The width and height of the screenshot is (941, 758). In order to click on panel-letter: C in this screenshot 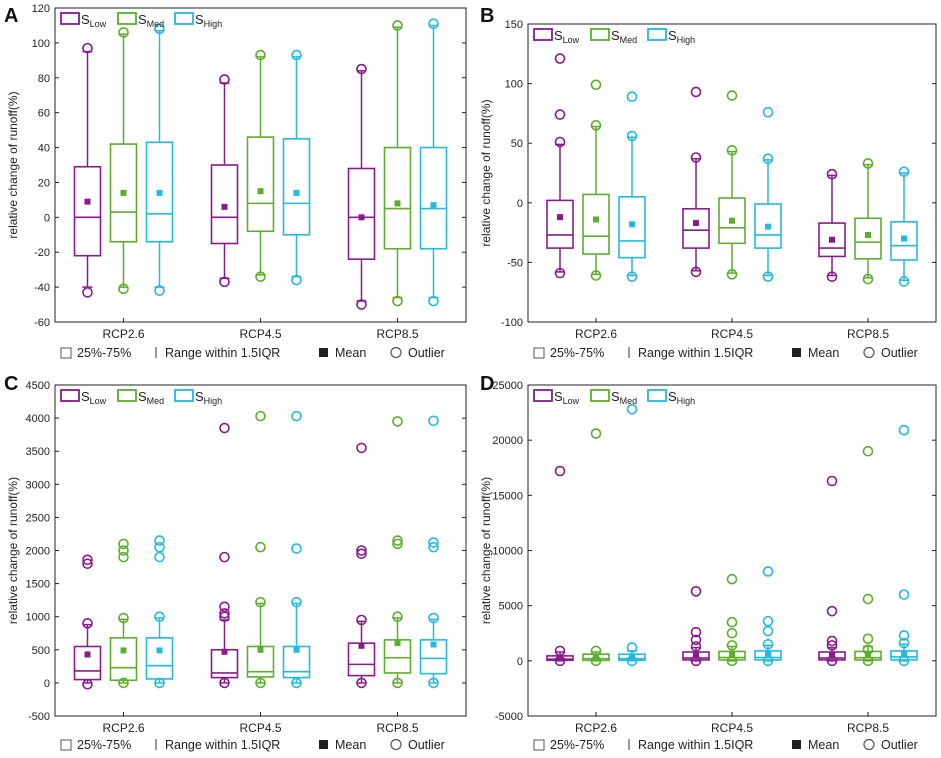, I will do `click(11, 384)`.